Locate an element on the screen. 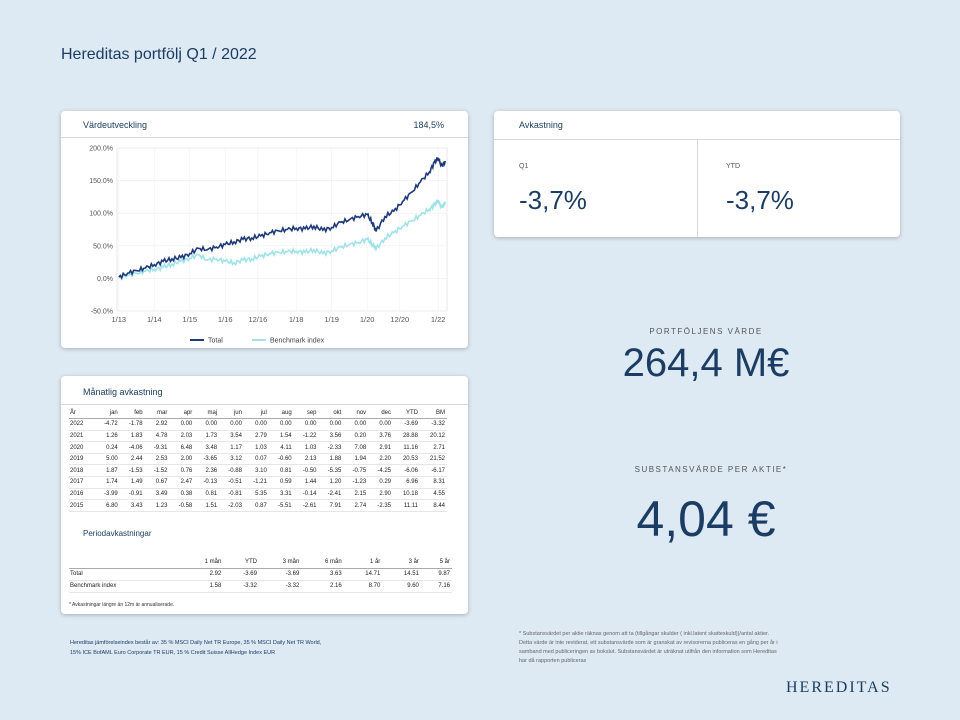 The height and width of the screenshot is (720, 960). monthly-cell: 0.59 is located at coordinates (285, 482).